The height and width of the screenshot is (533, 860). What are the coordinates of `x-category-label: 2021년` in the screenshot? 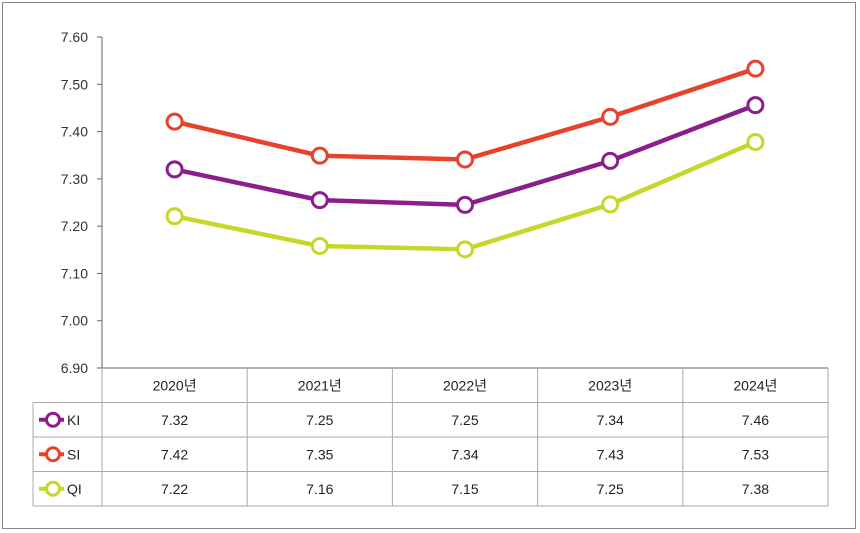 It's located at (320, 385).